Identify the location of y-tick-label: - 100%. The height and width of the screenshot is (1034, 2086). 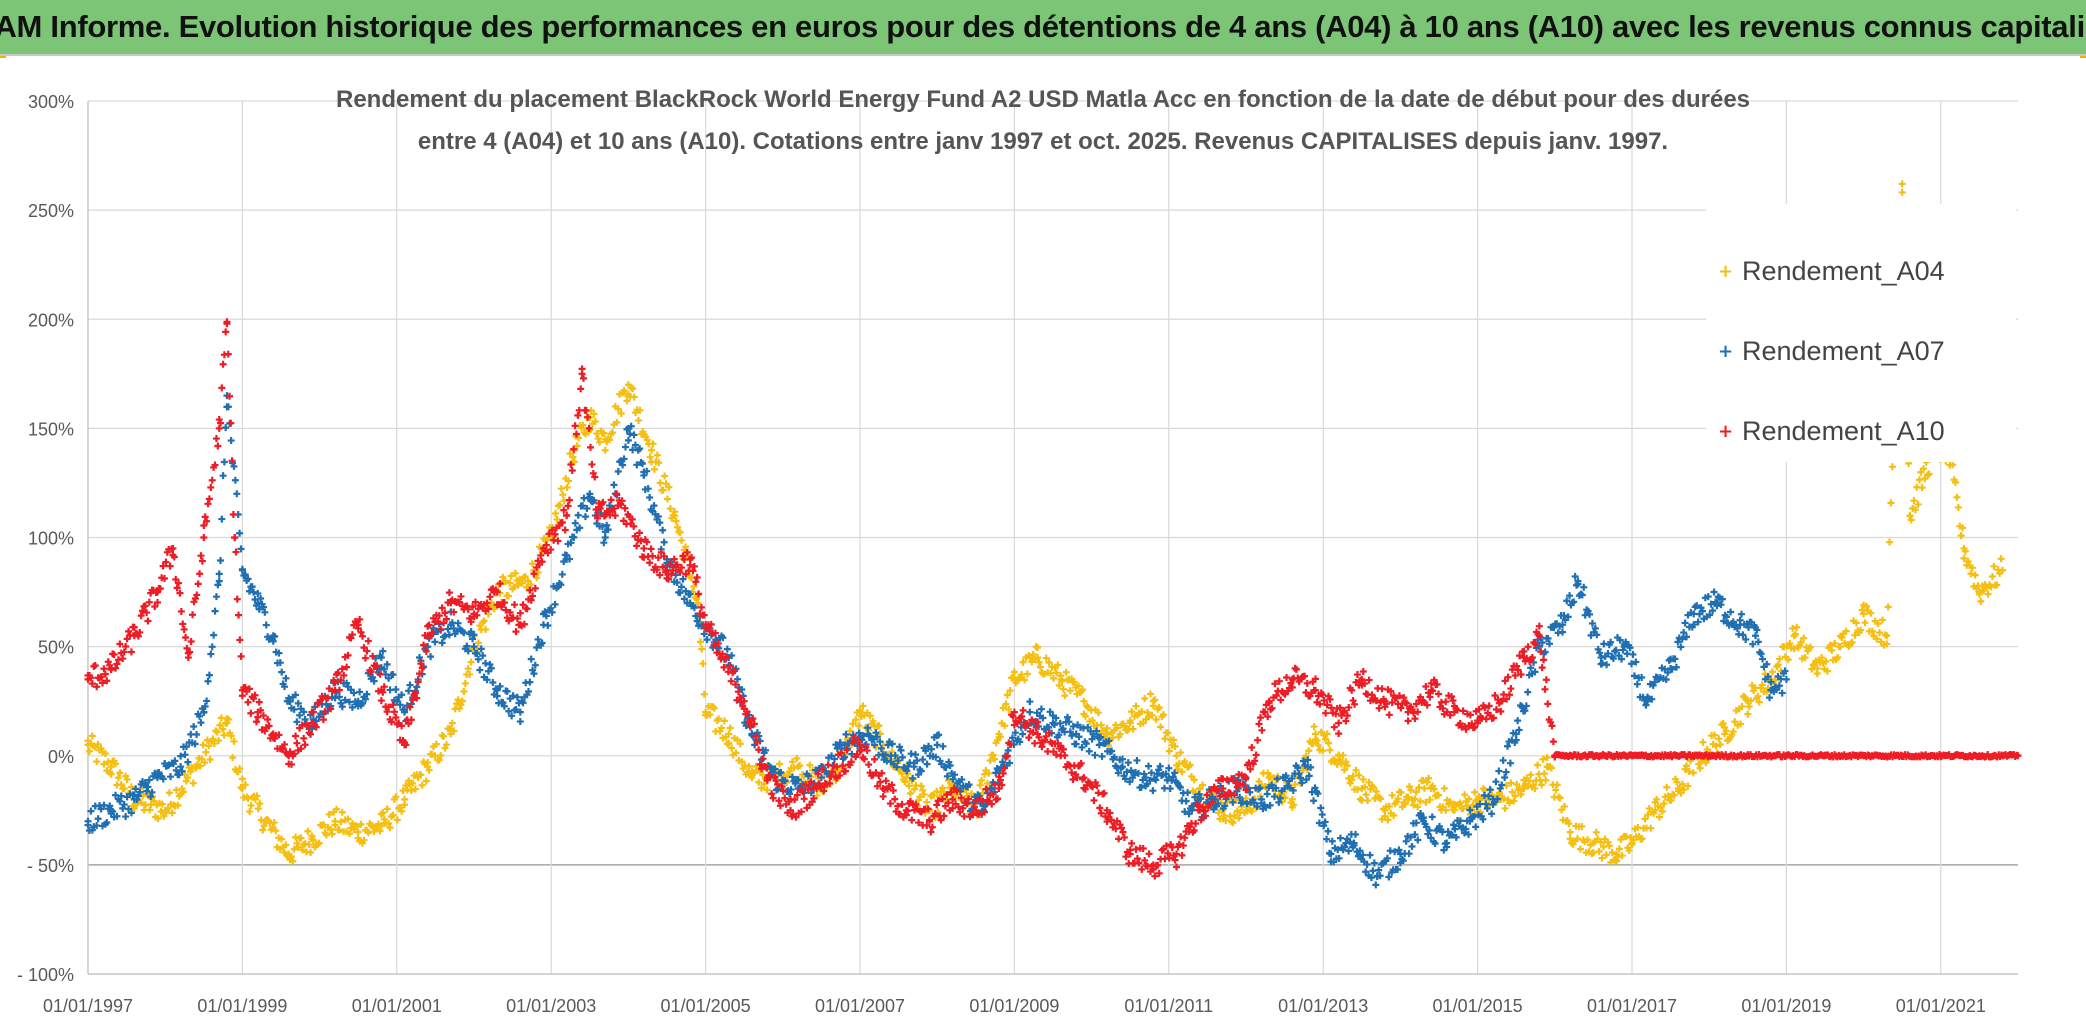
(45, 975).